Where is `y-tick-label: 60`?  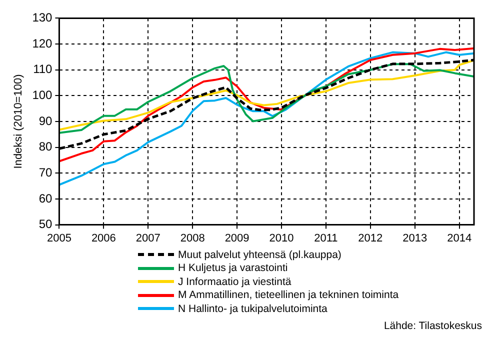 y-tick-label: 60 is located at coordinates (45, 198).